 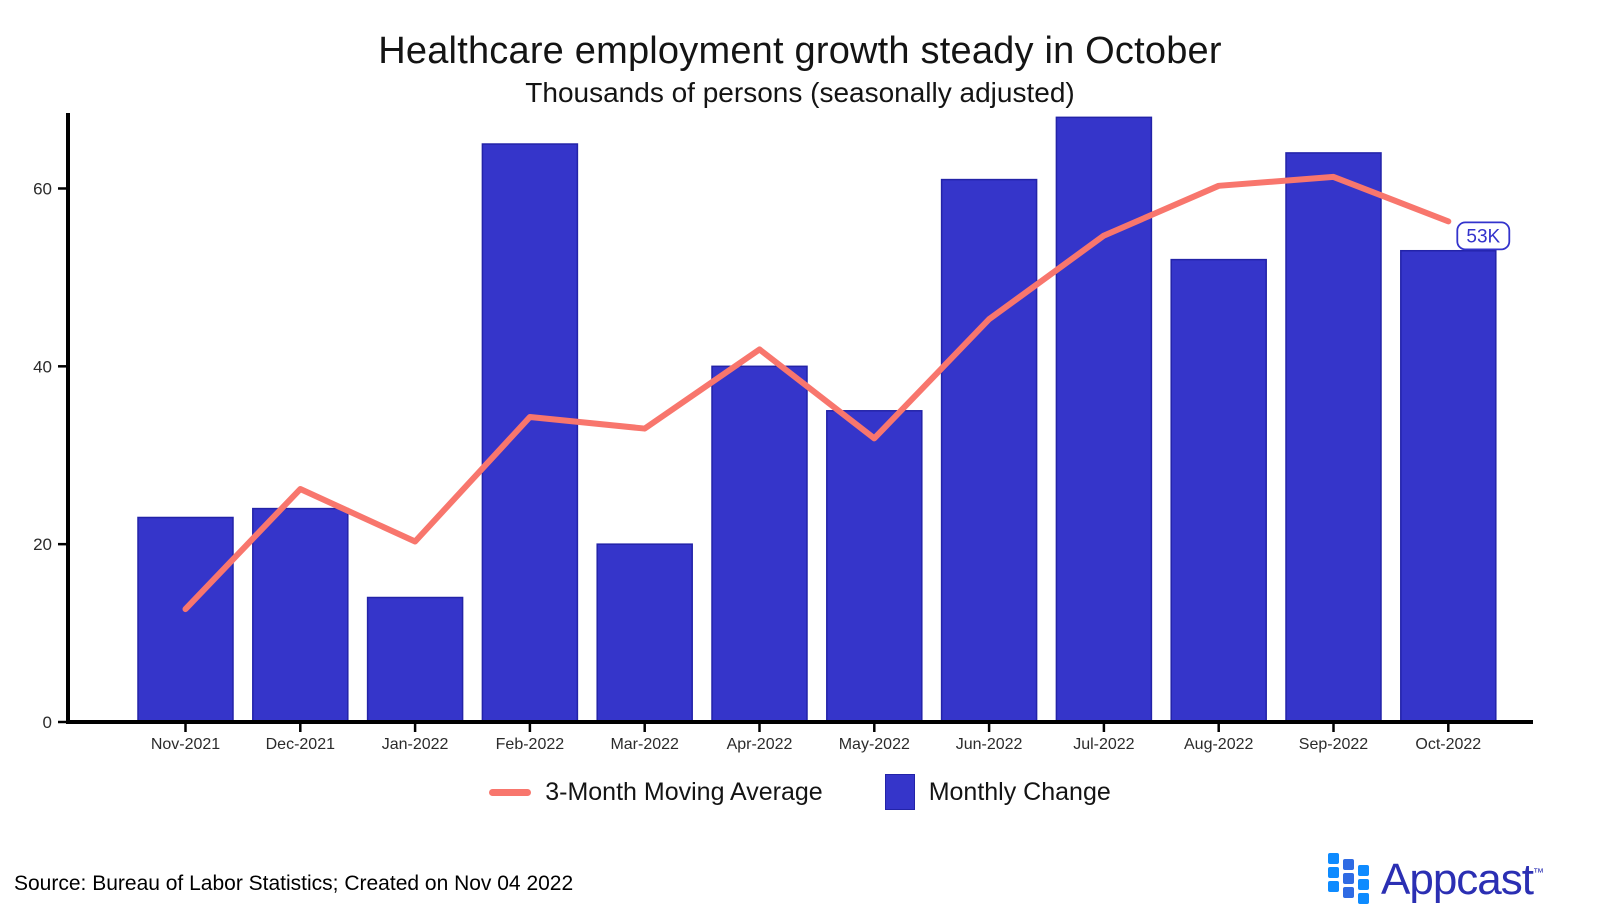 I want to click on x-tick-label: Feb-2022, so click(x=530, y=744).